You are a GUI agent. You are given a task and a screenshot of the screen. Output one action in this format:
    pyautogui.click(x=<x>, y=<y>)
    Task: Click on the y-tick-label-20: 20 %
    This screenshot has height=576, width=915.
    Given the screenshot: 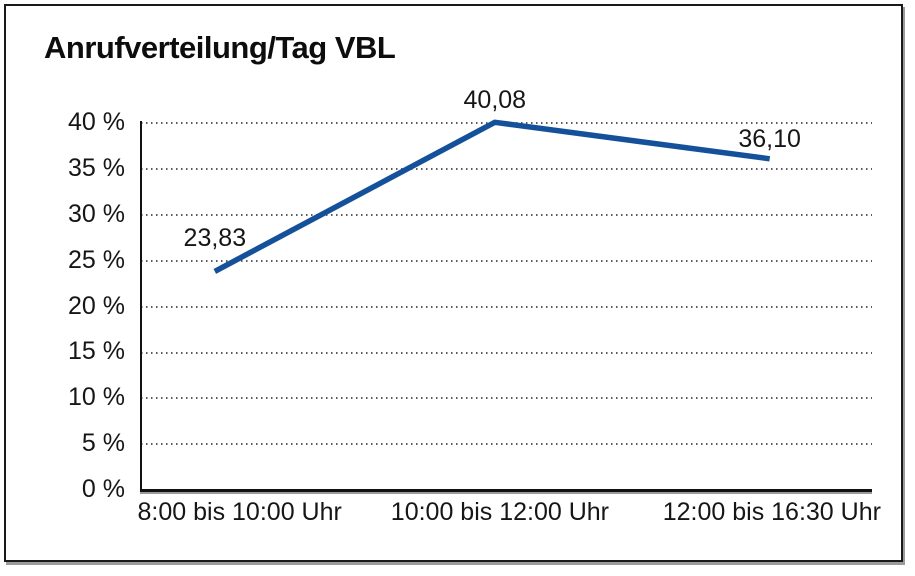 What is the action you would take?
    pyautogui.click(x=96, y=305)
    